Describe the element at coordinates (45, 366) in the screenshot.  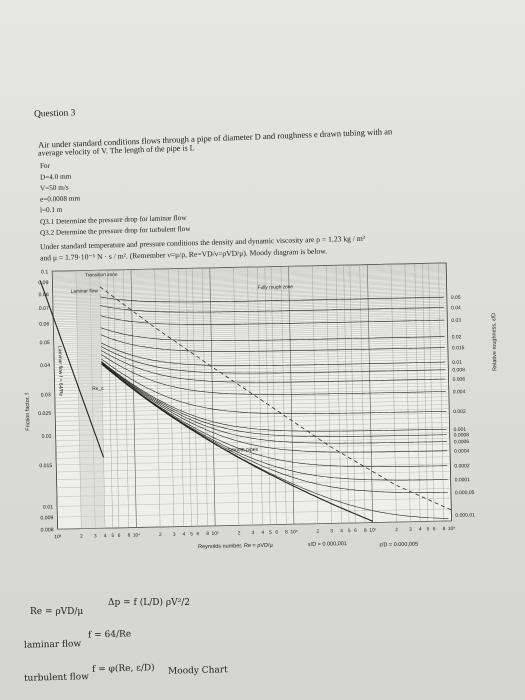
I see `y-tick-label: 0.04` at that location.